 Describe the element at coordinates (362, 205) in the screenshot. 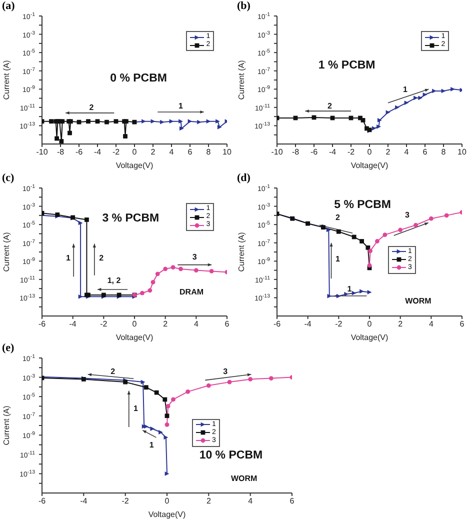

I see `annotation: 5 % PCBM` at that location.